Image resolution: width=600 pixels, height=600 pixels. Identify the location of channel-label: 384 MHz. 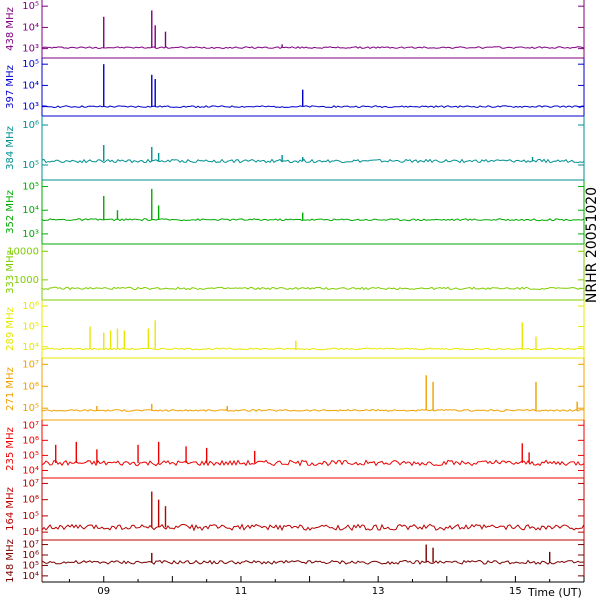
(10, 148).